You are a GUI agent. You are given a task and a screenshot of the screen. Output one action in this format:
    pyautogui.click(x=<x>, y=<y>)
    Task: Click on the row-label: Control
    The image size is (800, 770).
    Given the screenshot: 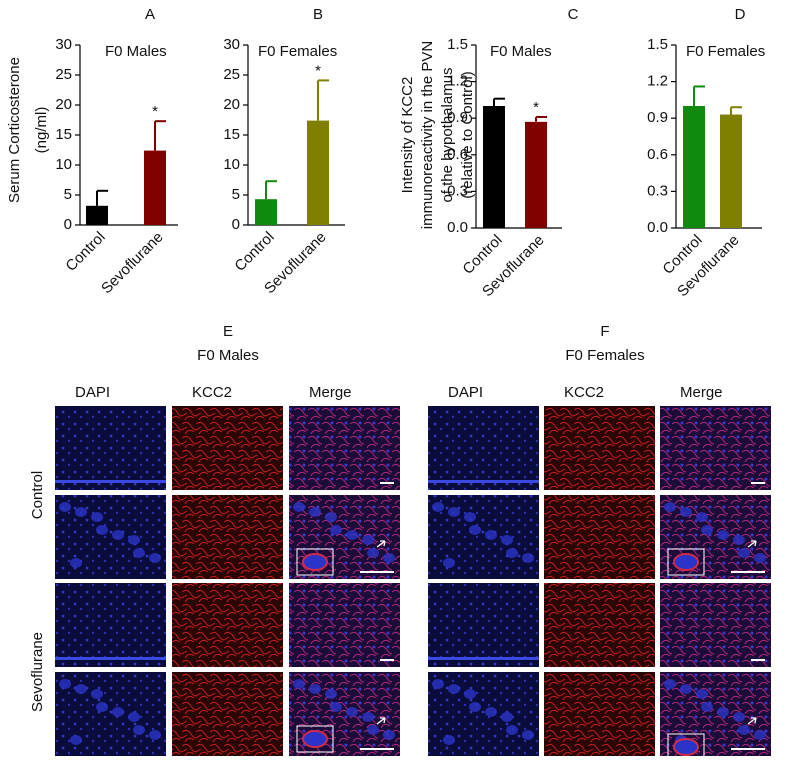 What is the action you would take?
    pyautogui.click(x=37, y=495)
    